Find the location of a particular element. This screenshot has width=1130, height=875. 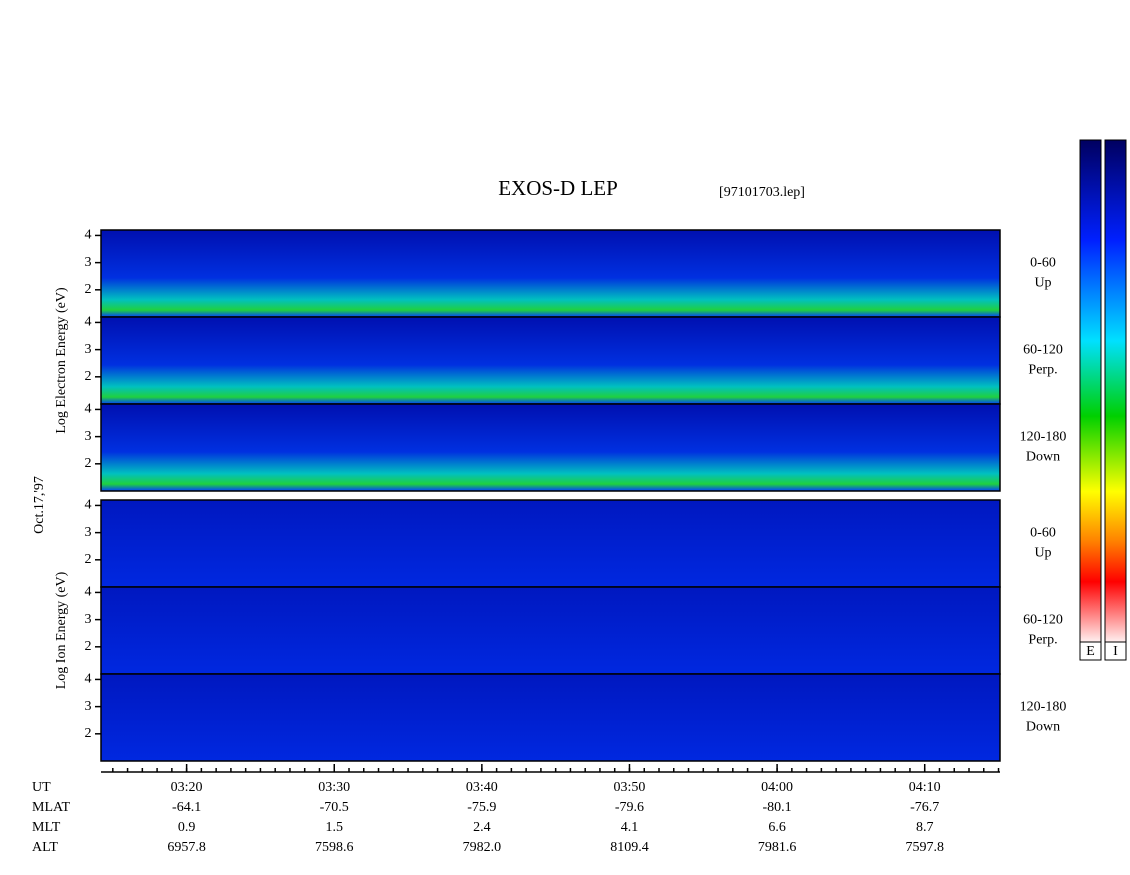

date: Oct.17,'97 is located at coordinates (39, 505).